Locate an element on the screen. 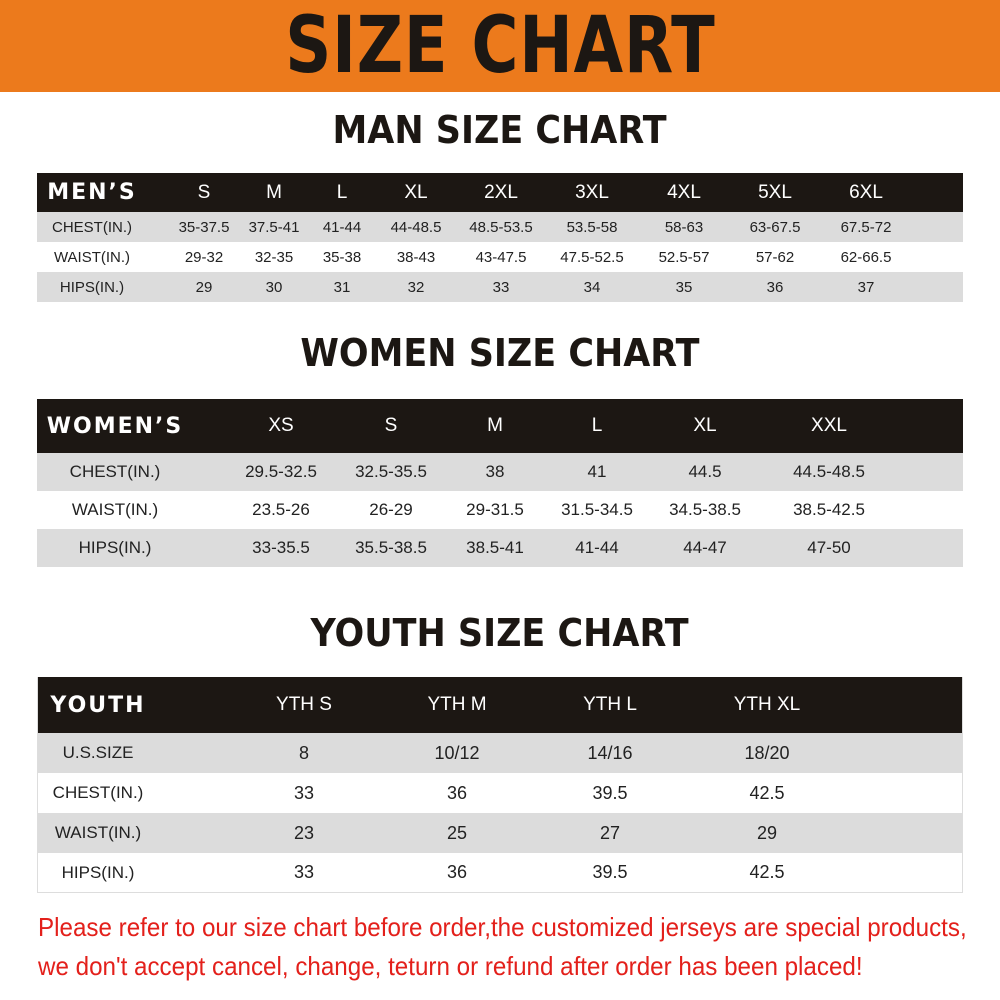  size-value: 67.5-72 is located at coordinates (866, 227).